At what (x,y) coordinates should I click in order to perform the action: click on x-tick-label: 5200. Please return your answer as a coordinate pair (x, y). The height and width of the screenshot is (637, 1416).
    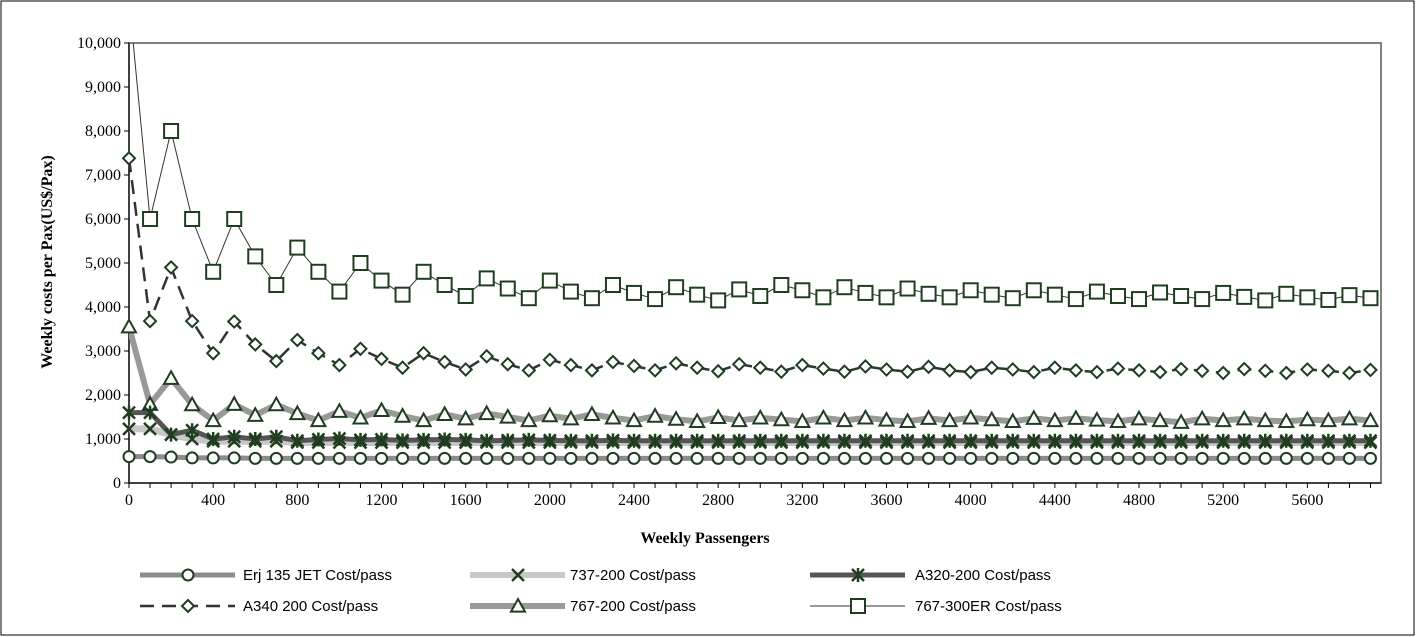
    Looking at the image, I should click on (1223, 500).